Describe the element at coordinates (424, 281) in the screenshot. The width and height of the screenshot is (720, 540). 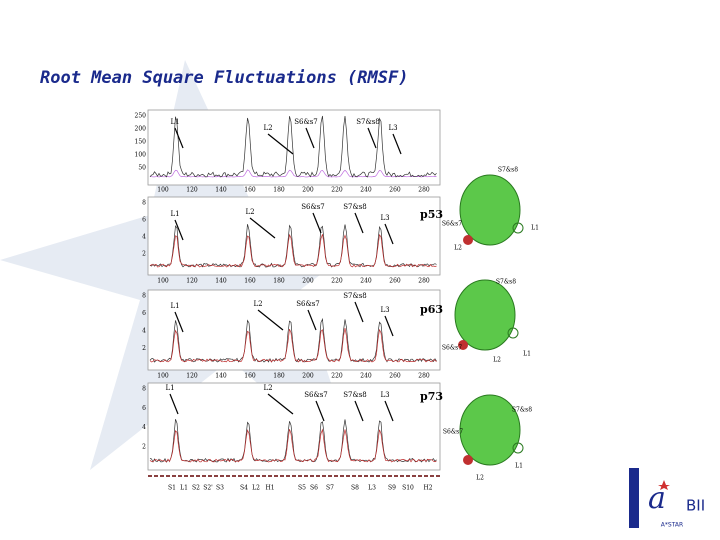
I see `x-tick-label: 280` at that location.